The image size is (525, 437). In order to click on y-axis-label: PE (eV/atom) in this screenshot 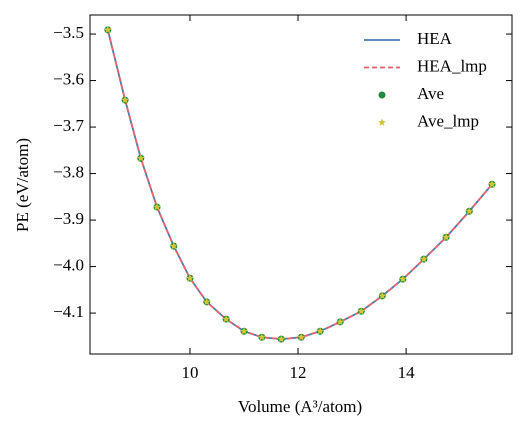, I will do `click(22, 185)`.